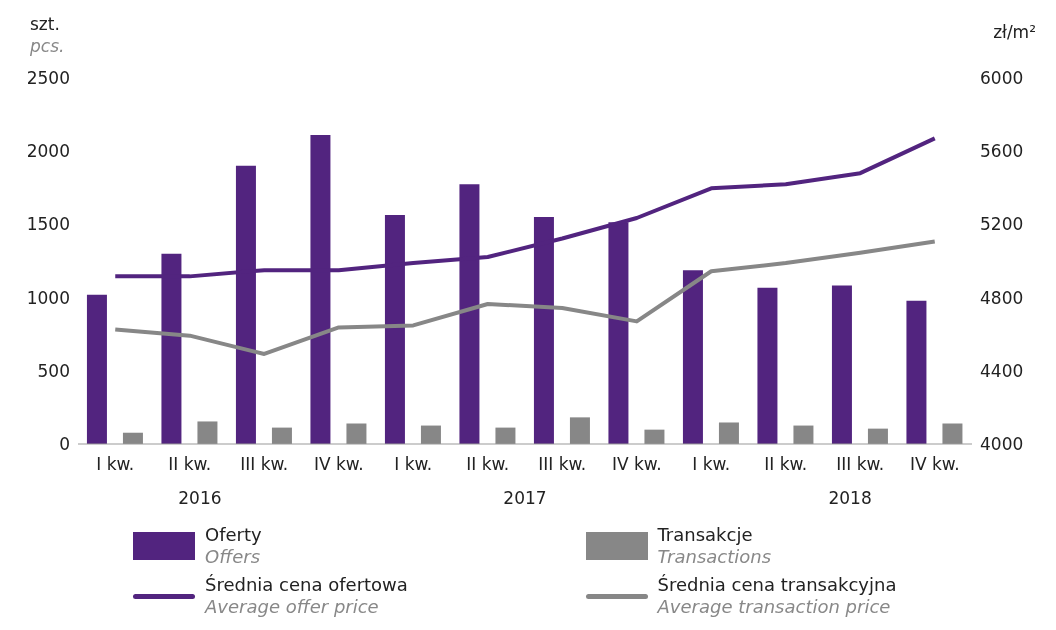  What do you see at coordinates (64, 444) in the screenshot?
I see `y-tick-label: 0` at bounding box center [64, 444].